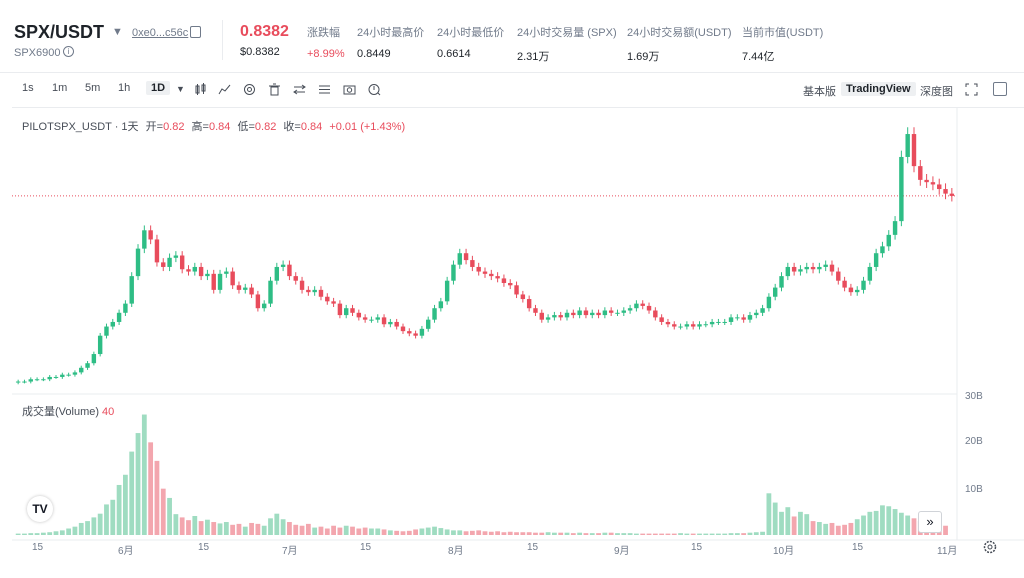 The image size is (1024, 578). I want to click on gear-icon, so click(990, 547).